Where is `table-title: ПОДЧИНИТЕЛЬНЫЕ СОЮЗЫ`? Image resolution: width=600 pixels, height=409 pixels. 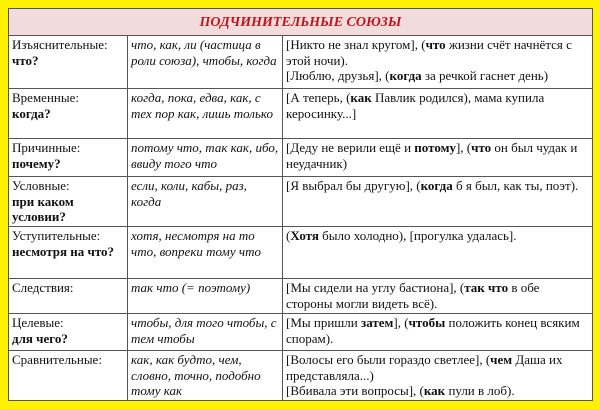
table-title: ПОДЧИНИТЕЛЬНЫЕ СОЮЗЫ is located at coordinates (300, 22).